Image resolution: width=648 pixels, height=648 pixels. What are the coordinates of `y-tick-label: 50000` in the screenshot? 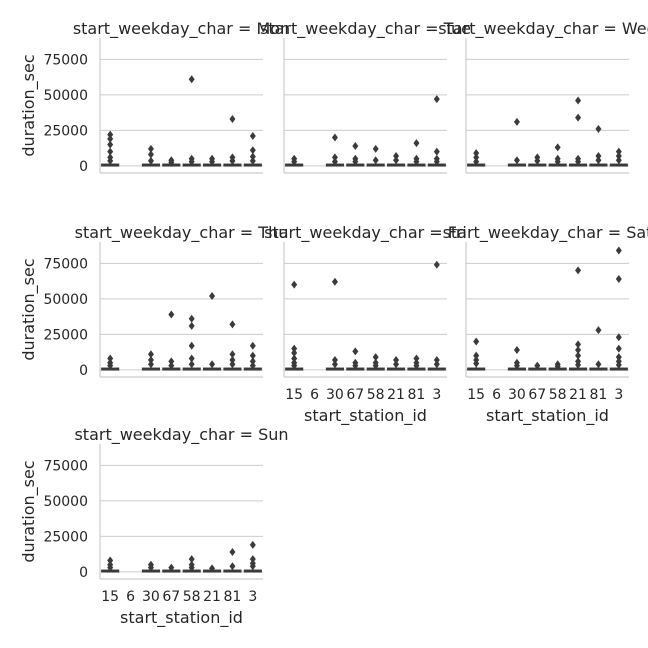 It's located at (65, 502).